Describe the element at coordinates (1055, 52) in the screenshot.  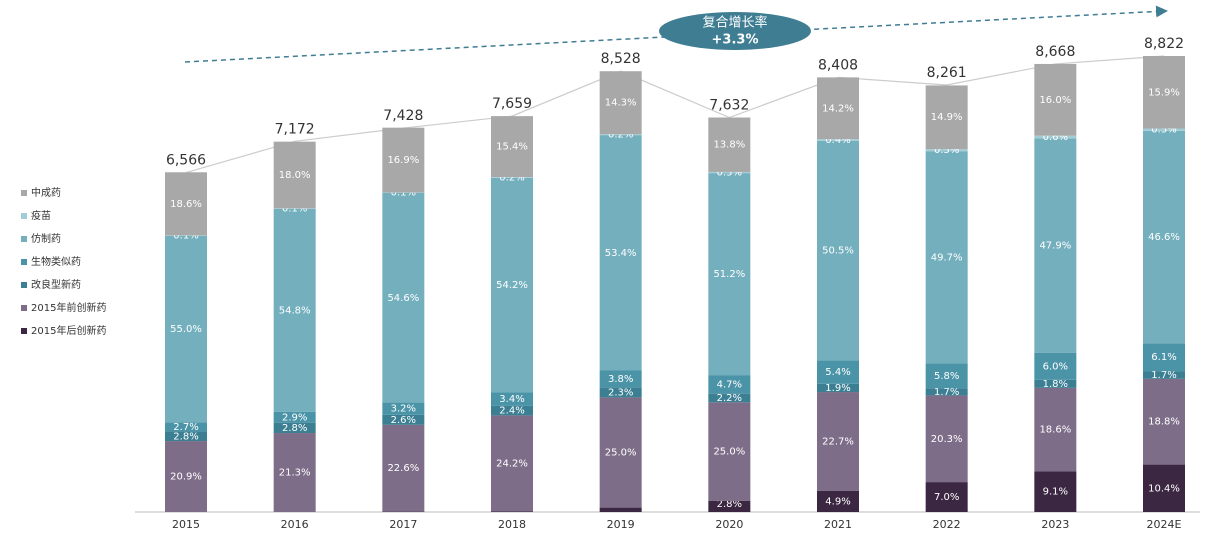
I see `total-label: 8,668` at that location.